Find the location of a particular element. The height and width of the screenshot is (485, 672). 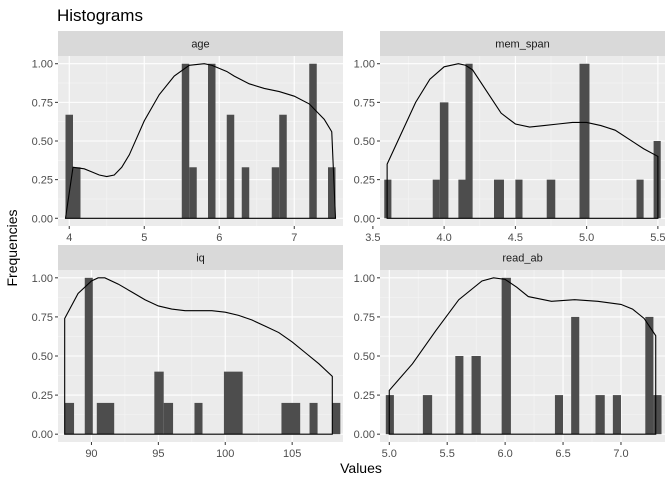

x-tick-label: 4 is located at coordinates (69, 238).